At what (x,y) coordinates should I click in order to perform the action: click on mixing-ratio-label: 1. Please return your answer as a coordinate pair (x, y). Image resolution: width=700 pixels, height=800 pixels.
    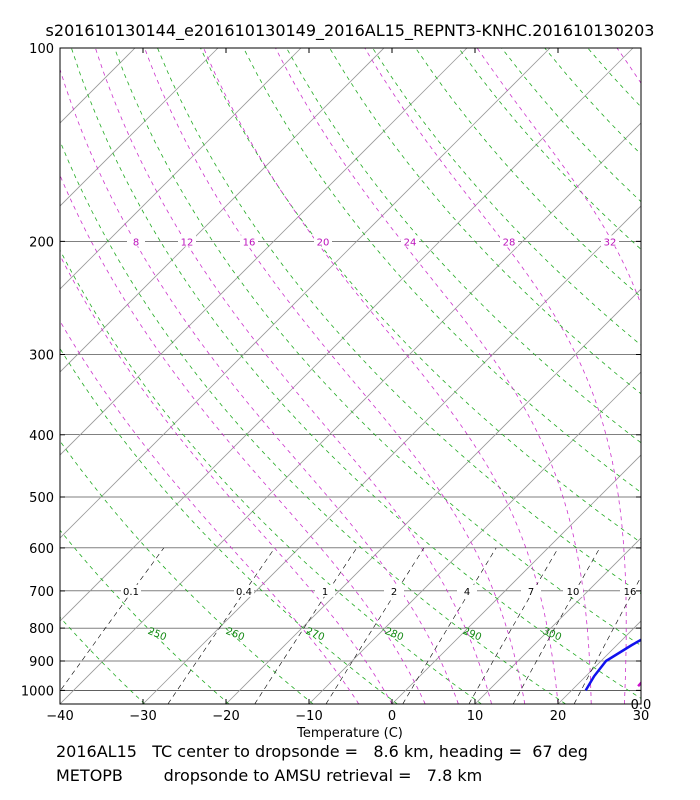
    Looking at the image, I should click on (325, 592).